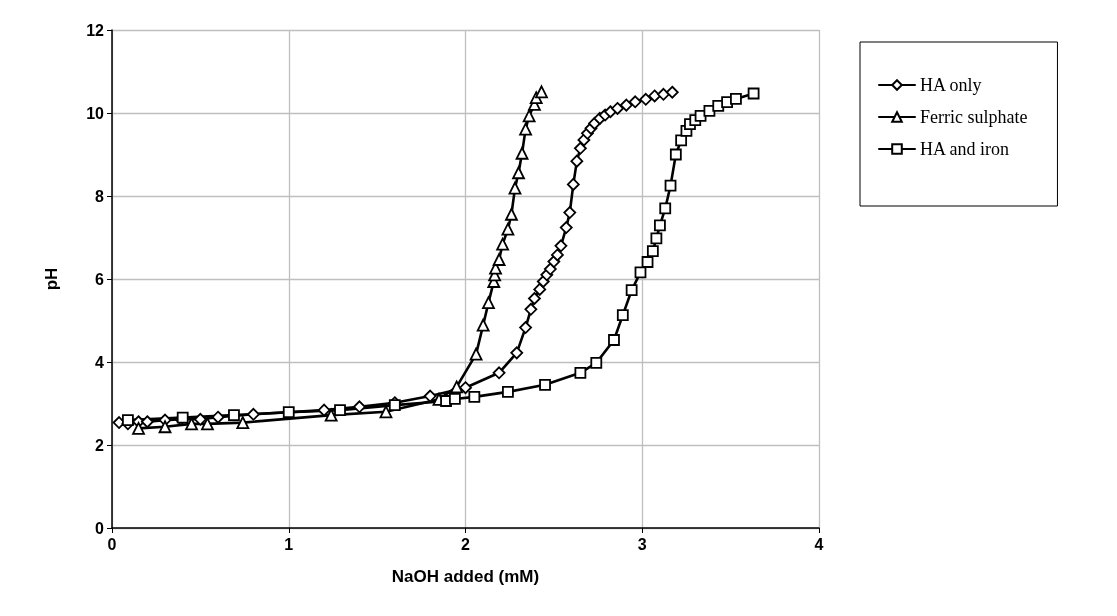 This screenshot has height=616, width=1117. I want to click on y-tick-label: 2, so click(100, 445).